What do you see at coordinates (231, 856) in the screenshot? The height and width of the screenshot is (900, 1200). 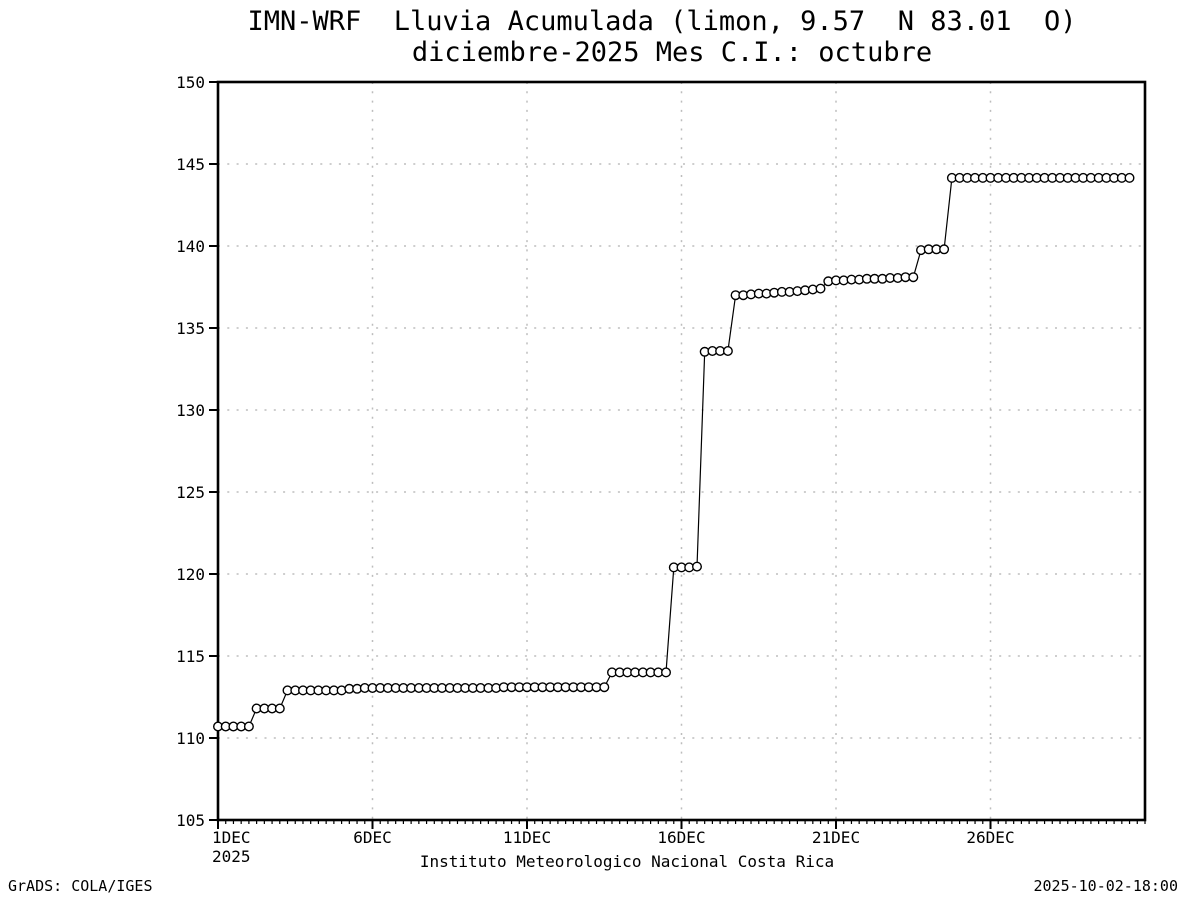 I see `x-axis-year-label: 2025` at bounding box center [231, 856].